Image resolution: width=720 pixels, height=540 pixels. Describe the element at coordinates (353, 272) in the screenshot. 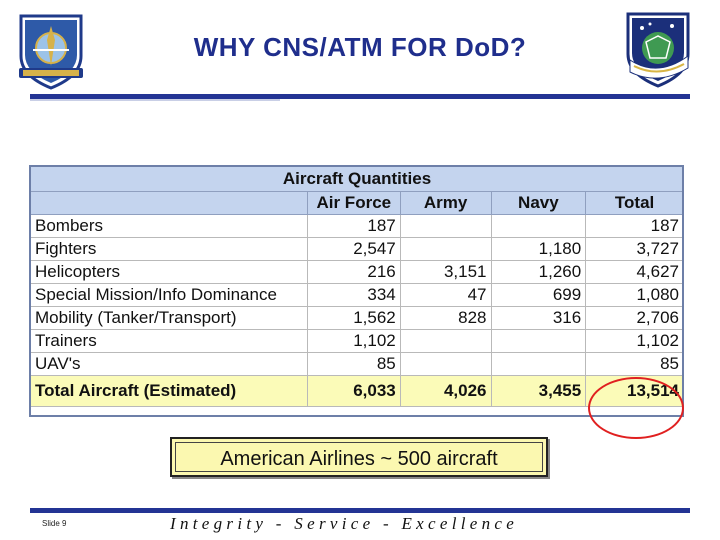

I see `cell-air-force: 216` at that location.